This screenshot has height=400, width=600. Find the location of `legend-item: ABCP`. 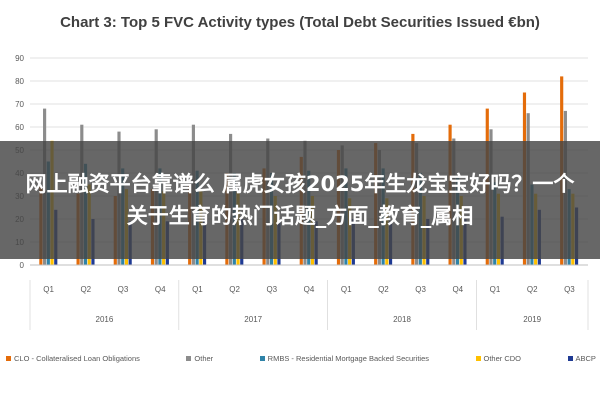

legend-item: ABCP is located at coordinates (581, 358).